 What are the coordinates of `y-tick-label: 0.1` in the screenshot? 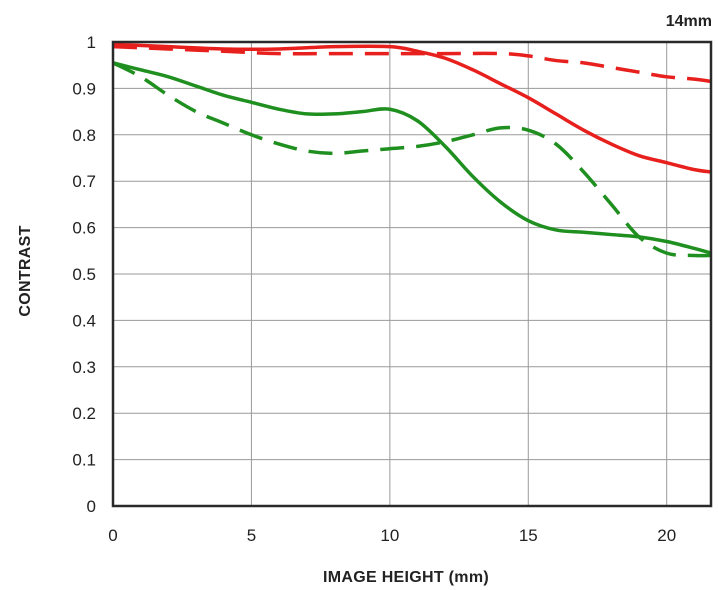 It's located at (84, 460).